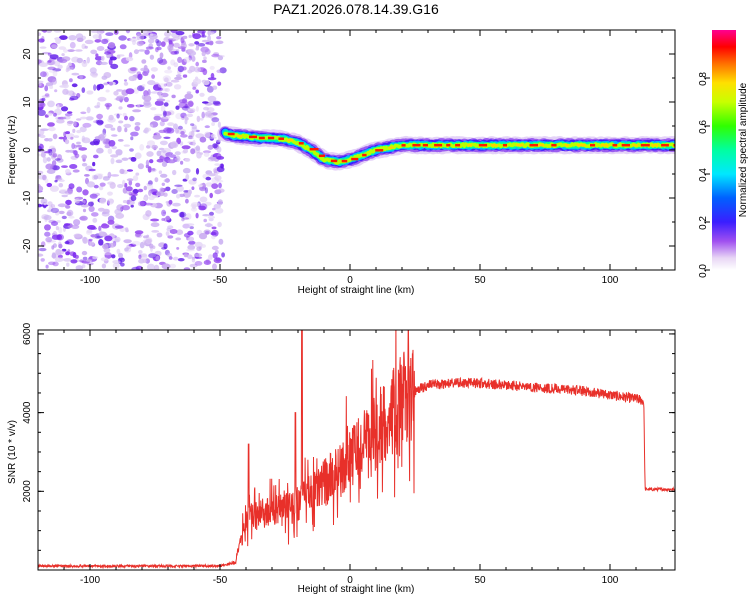 This screenshot has height=600, width=750. What do you see at coordinates (220, 580) in the screenshot?
I see `x-tick-label: -50` at bounding box center [220, 580].